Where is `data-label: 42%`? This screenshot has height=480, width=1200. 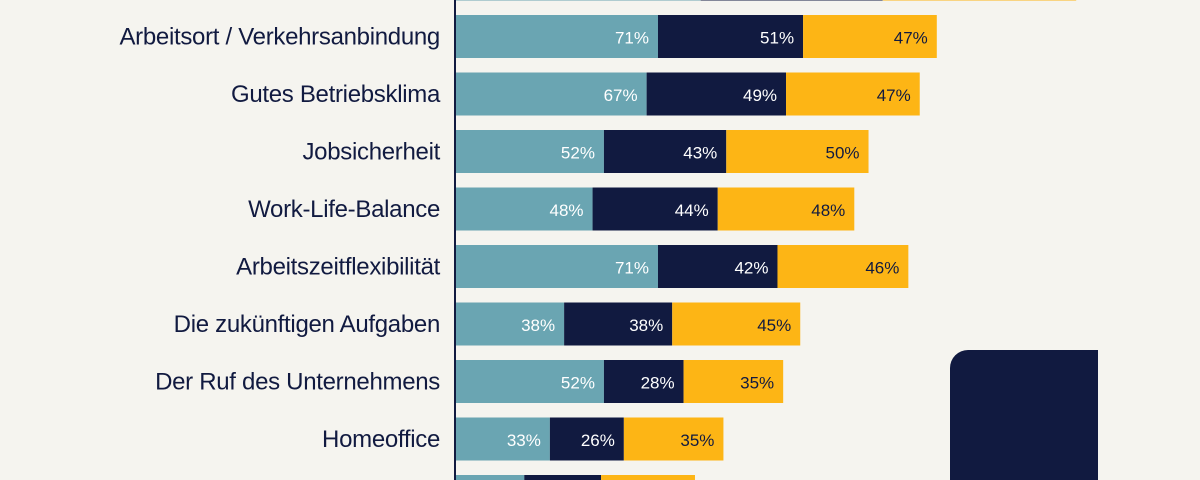
data-label: 42% is located at coordinates (751, 268).